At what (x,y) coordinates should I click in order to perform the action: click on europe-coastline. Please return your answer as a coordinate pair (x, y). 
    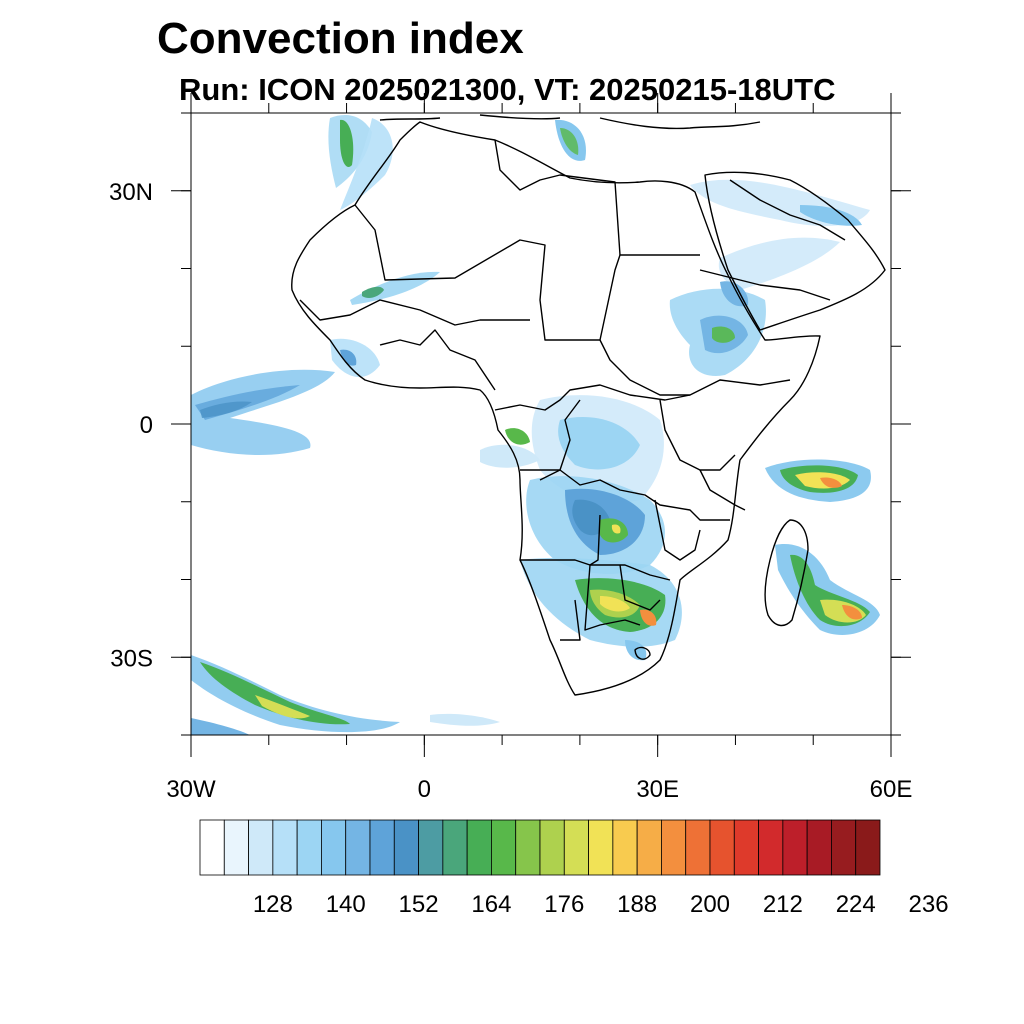
    Looking at the image, I should click on (570, 122).